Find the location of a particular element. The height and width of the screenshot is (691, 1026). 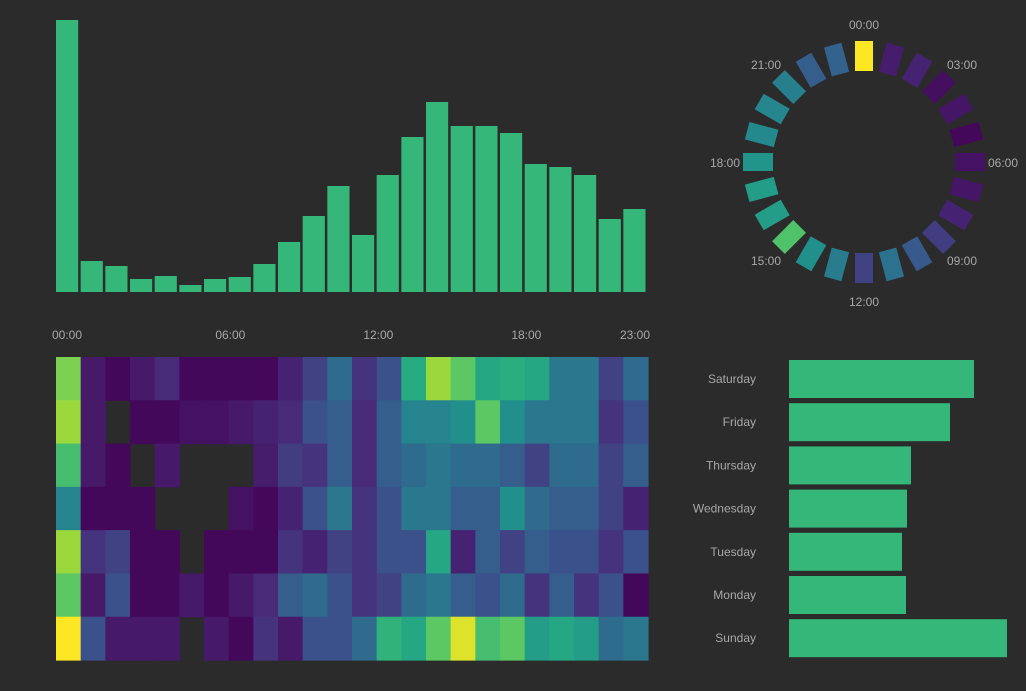

wheel-segment-00:00 is located at coordinates (864, 56).